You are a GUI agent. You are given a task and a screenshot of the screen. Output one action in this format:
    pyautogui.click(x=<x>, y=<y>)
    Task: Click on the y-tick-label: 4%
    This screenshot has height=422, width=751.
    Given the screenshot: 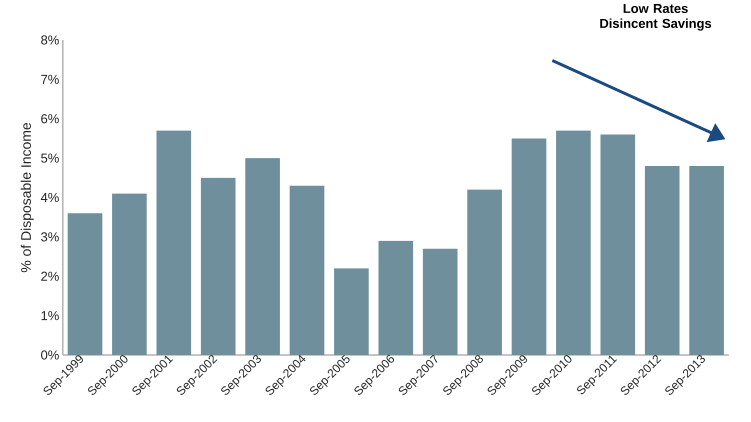 What is the action you would take?
    pyautogui.click(x=49, y=197)
    